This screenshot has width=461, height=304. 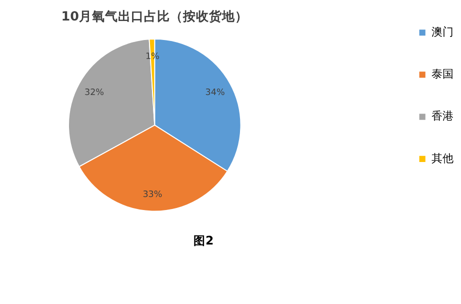 What do you see at coordinates (215, 93) in the screenshot?
I see `data-label: 34%` at bounding box center [215, 93].